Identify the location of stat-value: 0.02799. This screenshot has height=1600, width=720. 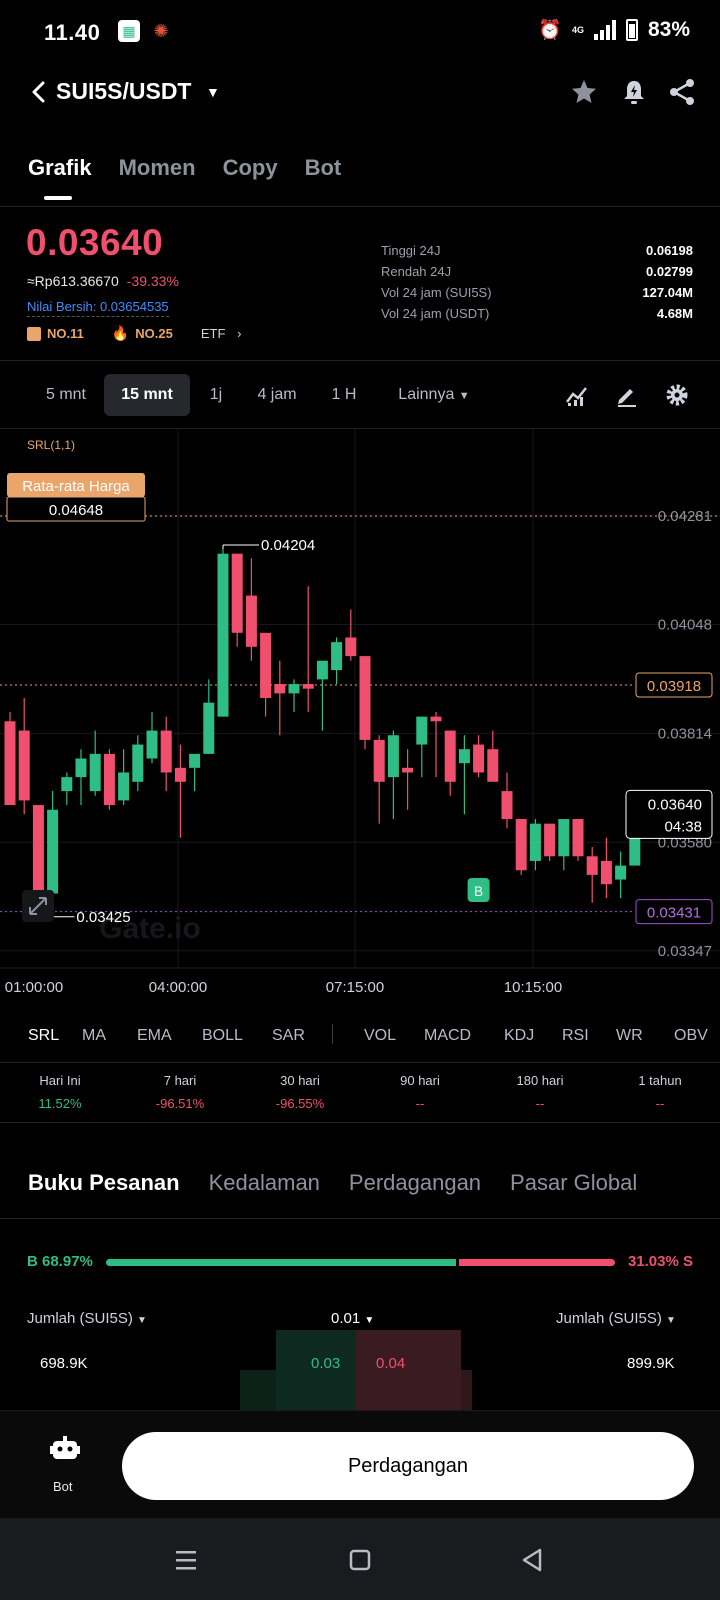
(669, 271).